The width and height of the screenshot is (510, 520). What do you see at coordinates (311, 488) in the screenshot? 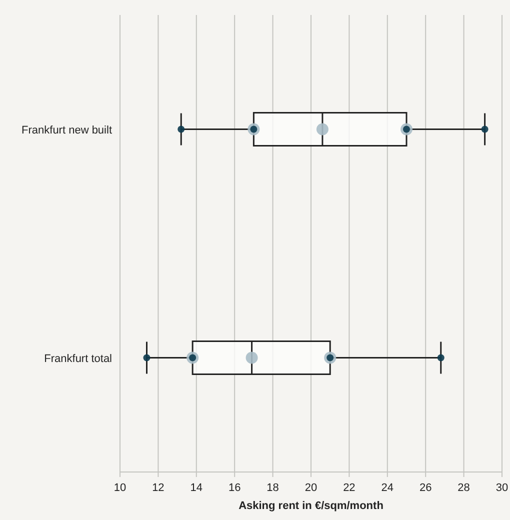
I see `x-tick-label: 20` at bounding box center [311, 488].